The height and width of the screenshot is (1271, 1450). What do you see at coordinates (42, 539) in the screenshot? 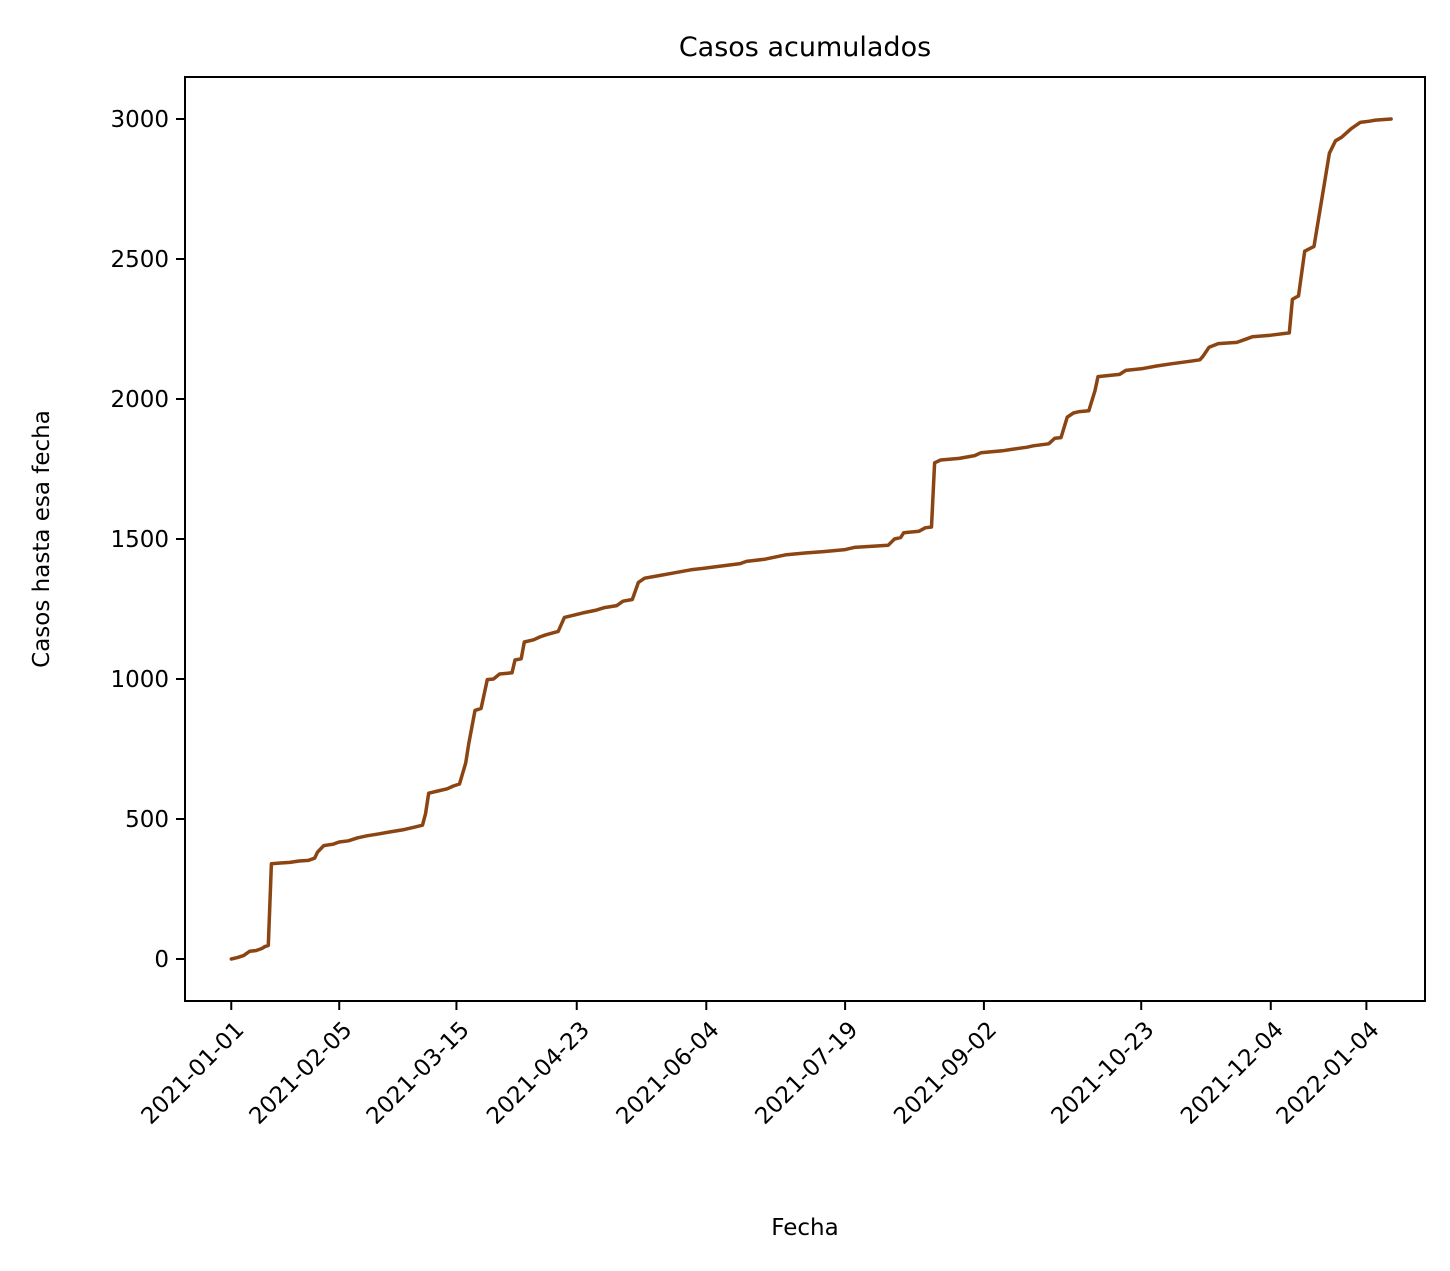
I see `y-axis-label: Casos hasta esa fecha` at bounding box center [42, 539].